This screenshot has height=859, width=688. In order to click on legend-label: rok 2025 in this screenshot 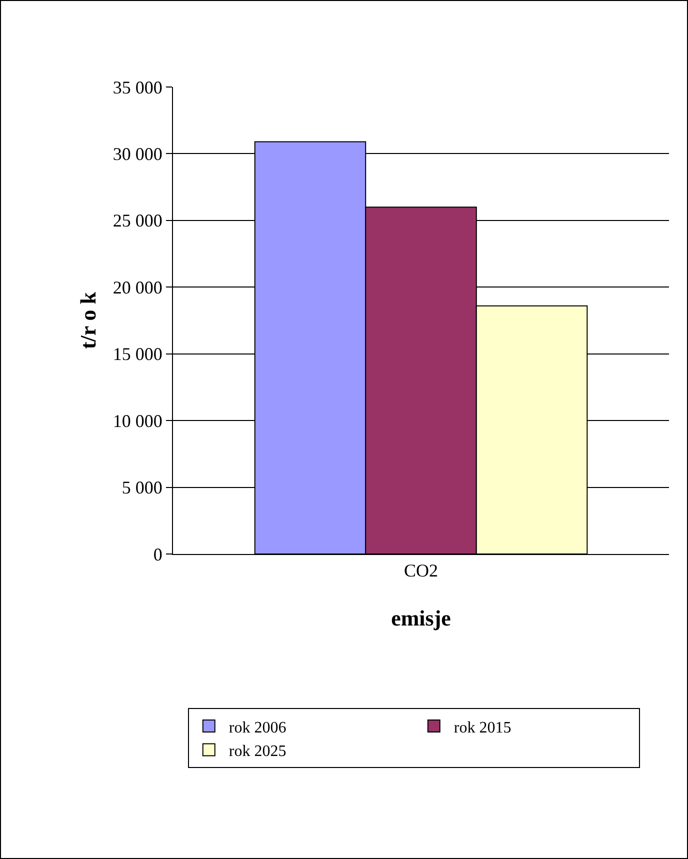, I will do `click(257, 751)`.